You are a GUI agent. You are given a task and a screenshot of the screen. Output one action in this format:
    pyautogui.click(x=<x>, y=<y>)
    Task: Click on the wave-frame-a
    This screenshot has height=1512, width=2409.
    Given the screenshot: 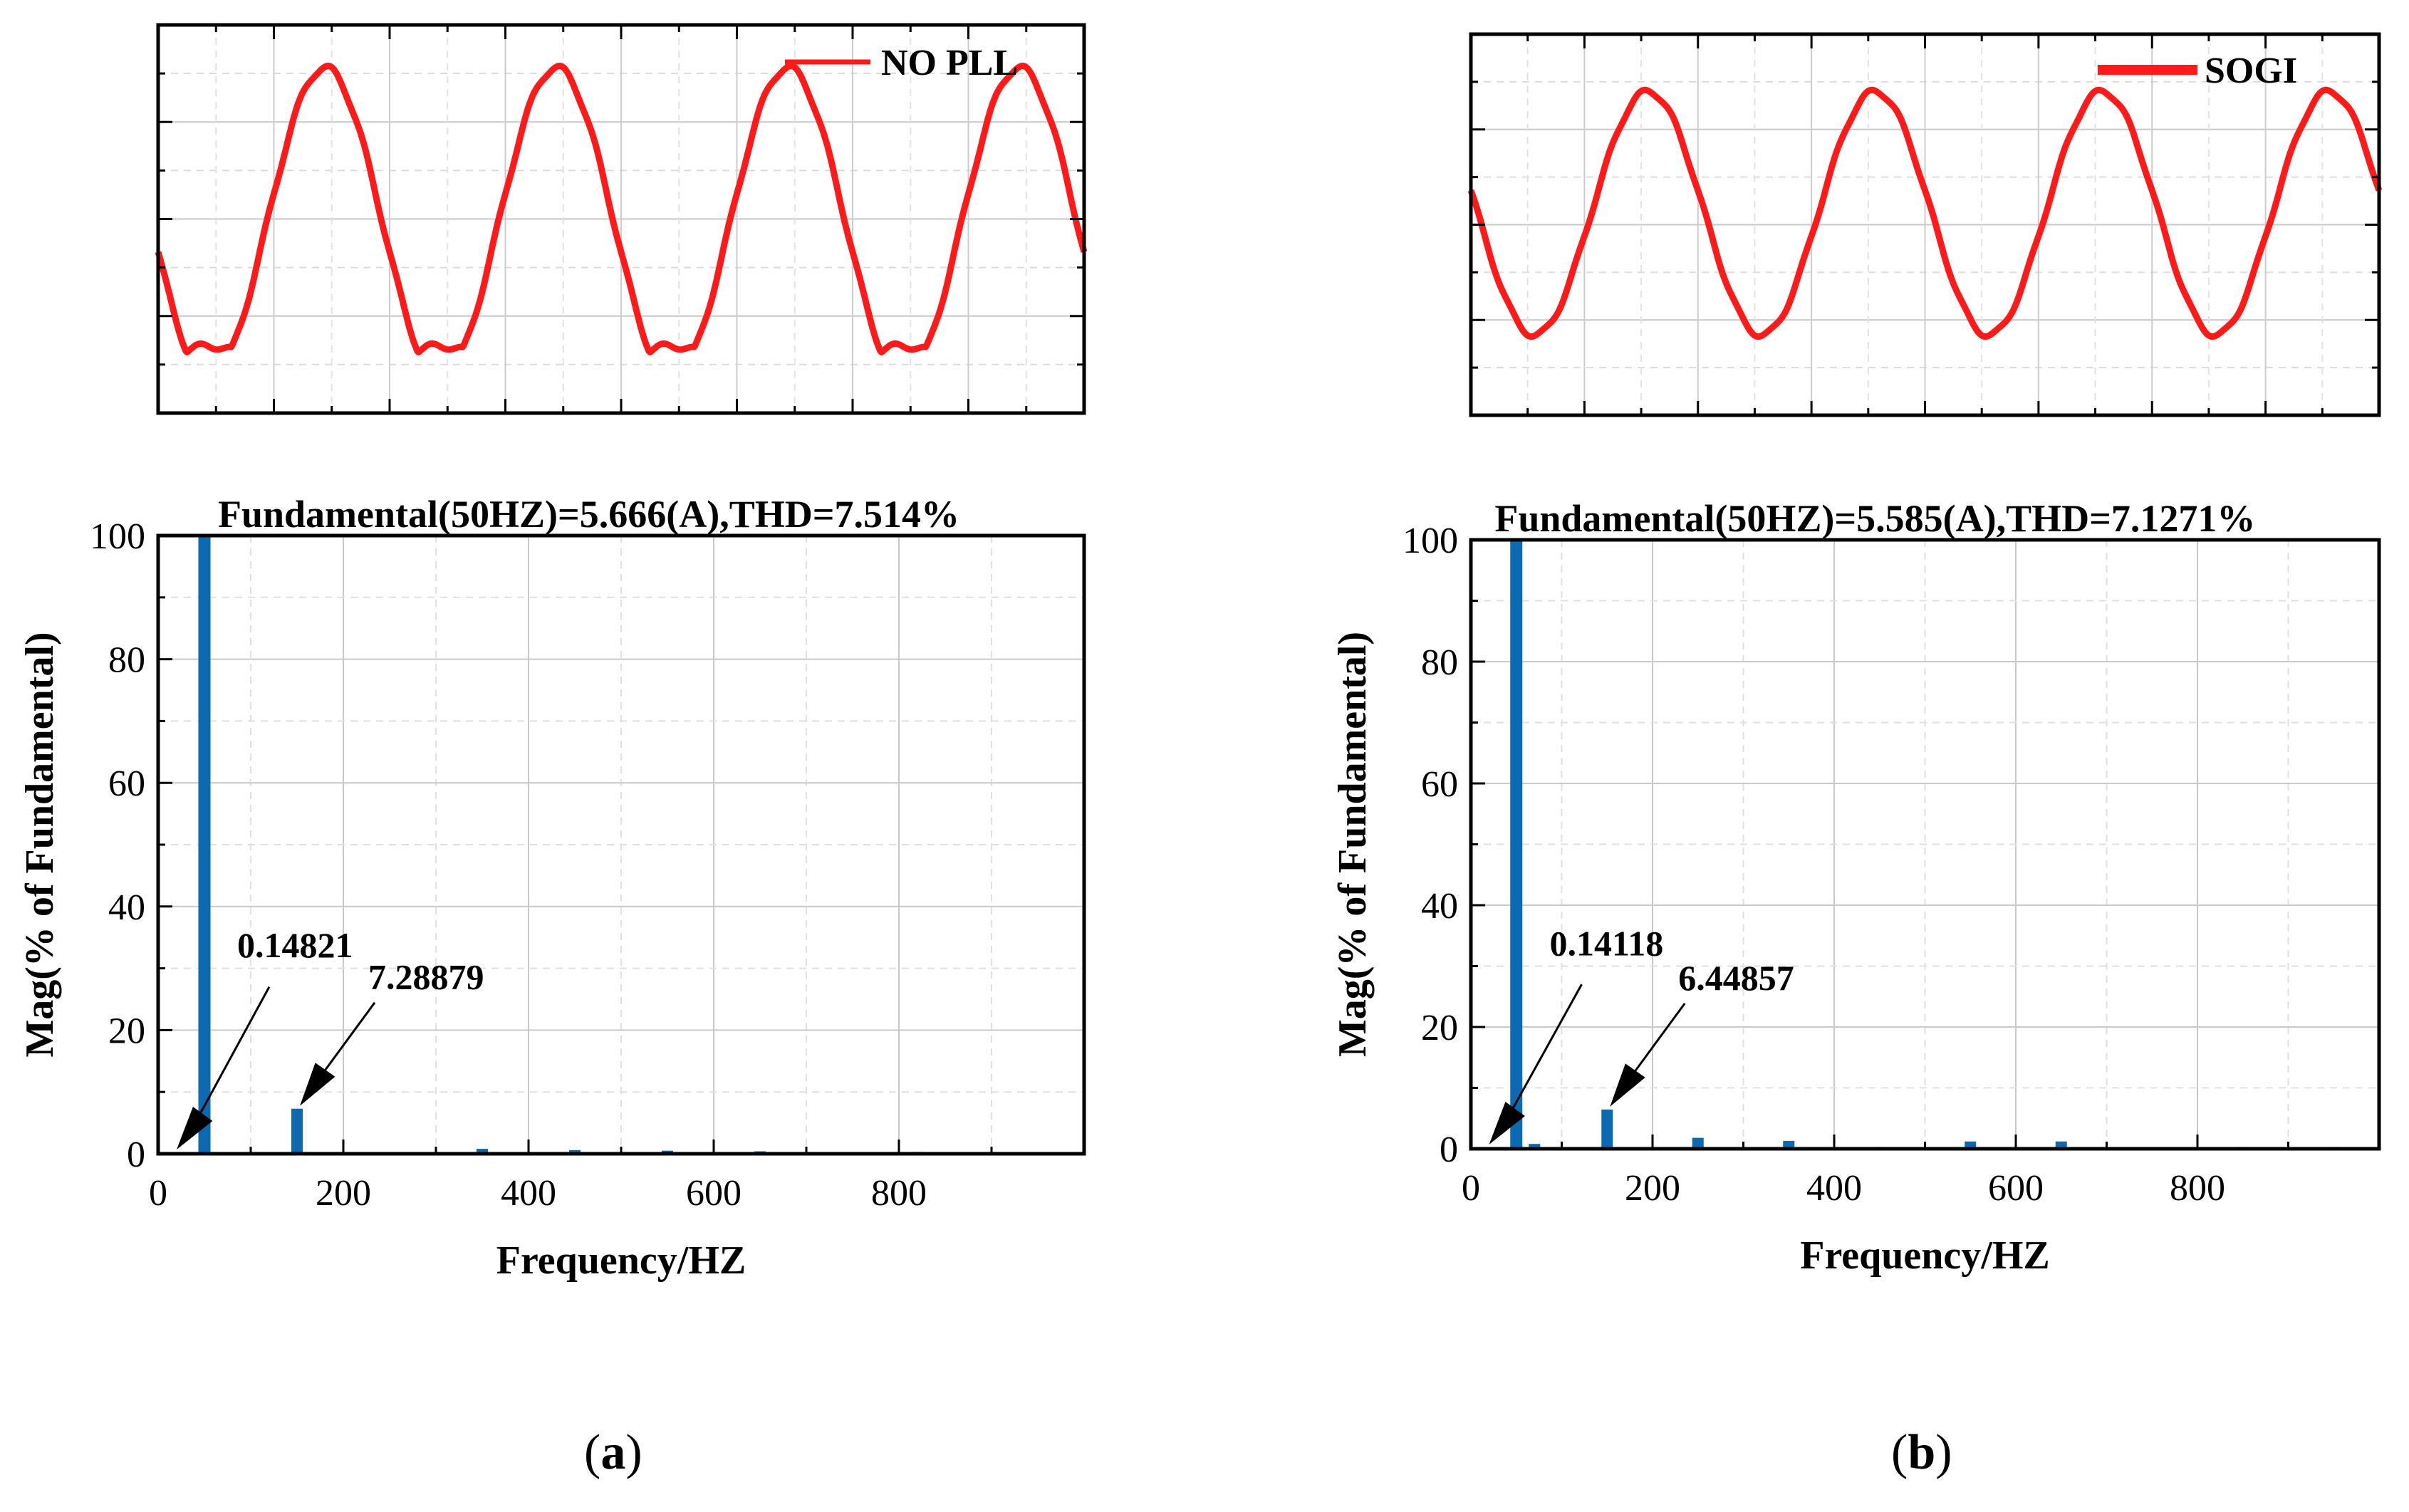 What is the action you would take?
    pyautogui.click(x=621, y=219)
    